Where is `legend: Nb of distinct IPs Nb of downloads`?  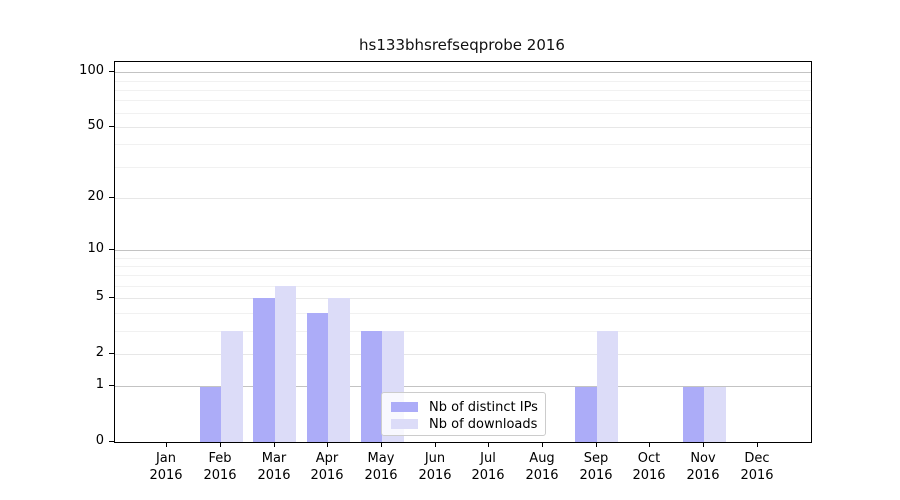
legend: Nb of distinct IPs Nb of downloads is located at coordinates (463, 414).